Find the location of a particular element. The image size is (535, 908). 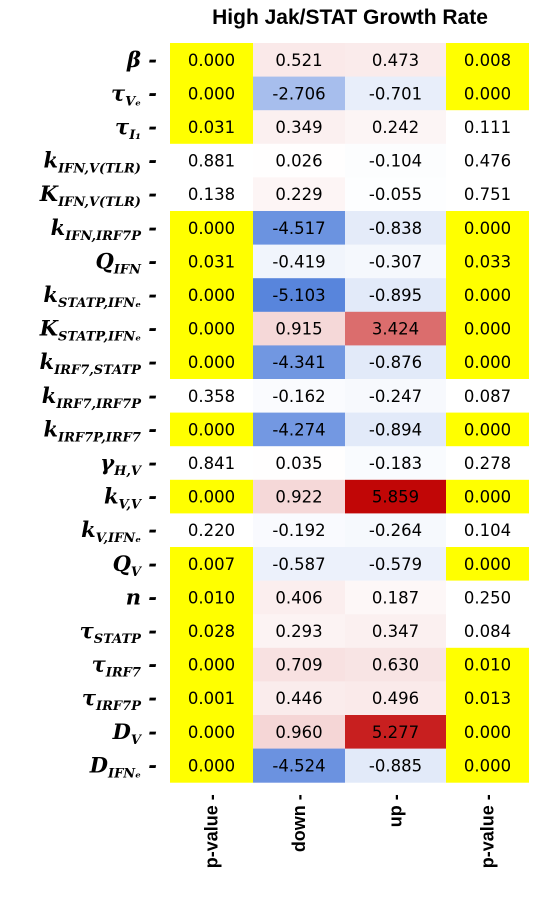

cell-value-label: -0.055 is located at coordinates (395, 194).